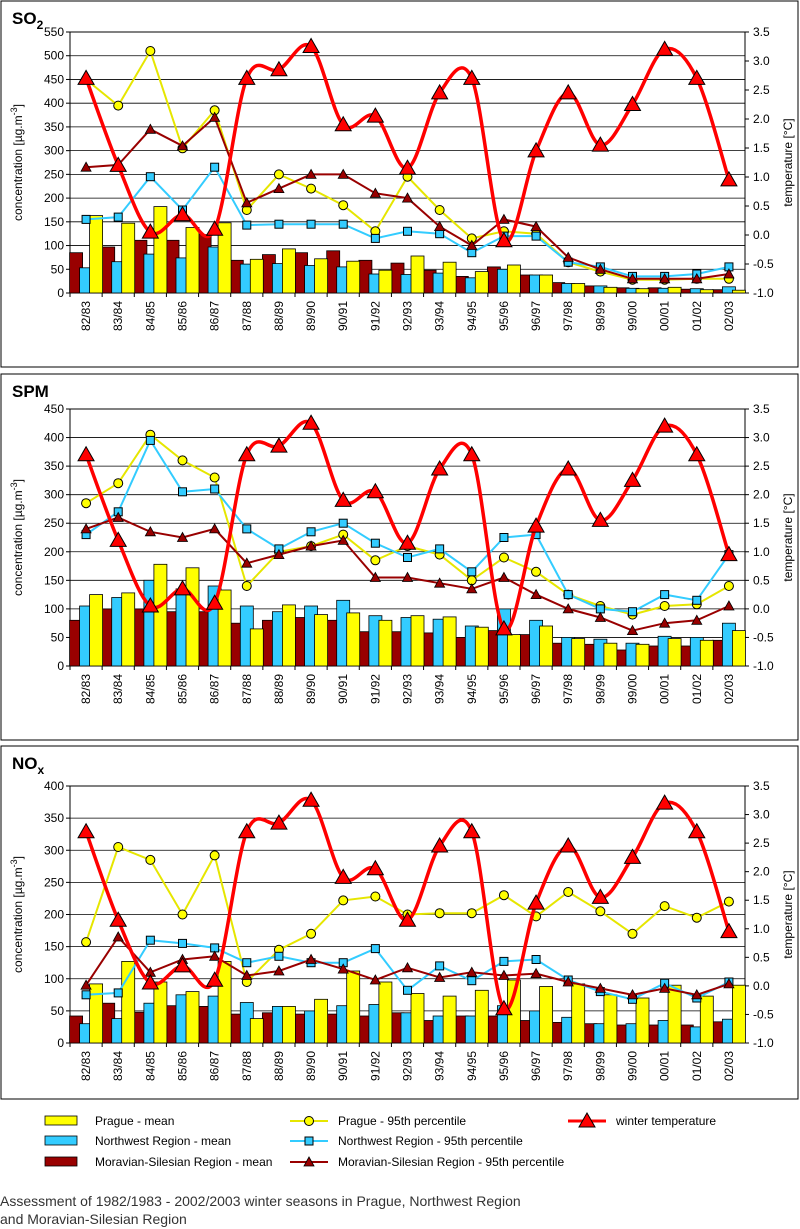  What do you see at coordinates (697, 1066) in the screenshot?
I see `x-tick-label: 01/02` at bounding box center [697, 1066].